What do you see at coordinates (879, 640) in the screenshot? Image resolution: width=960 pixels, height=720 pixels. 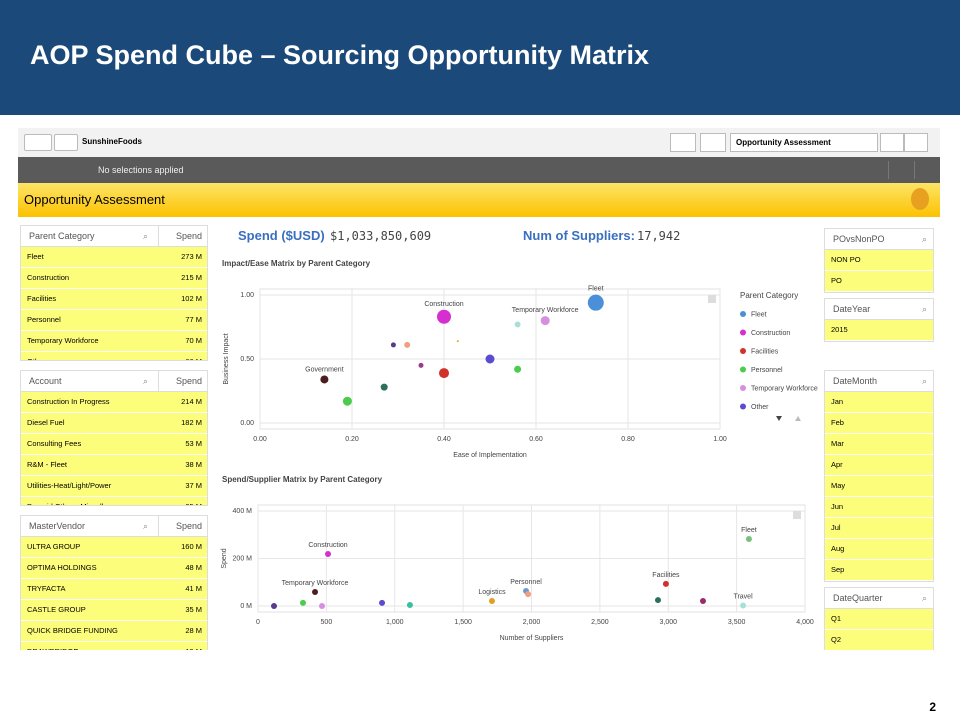 I see `filter-item: Q2` at bounding box center [879, 640].